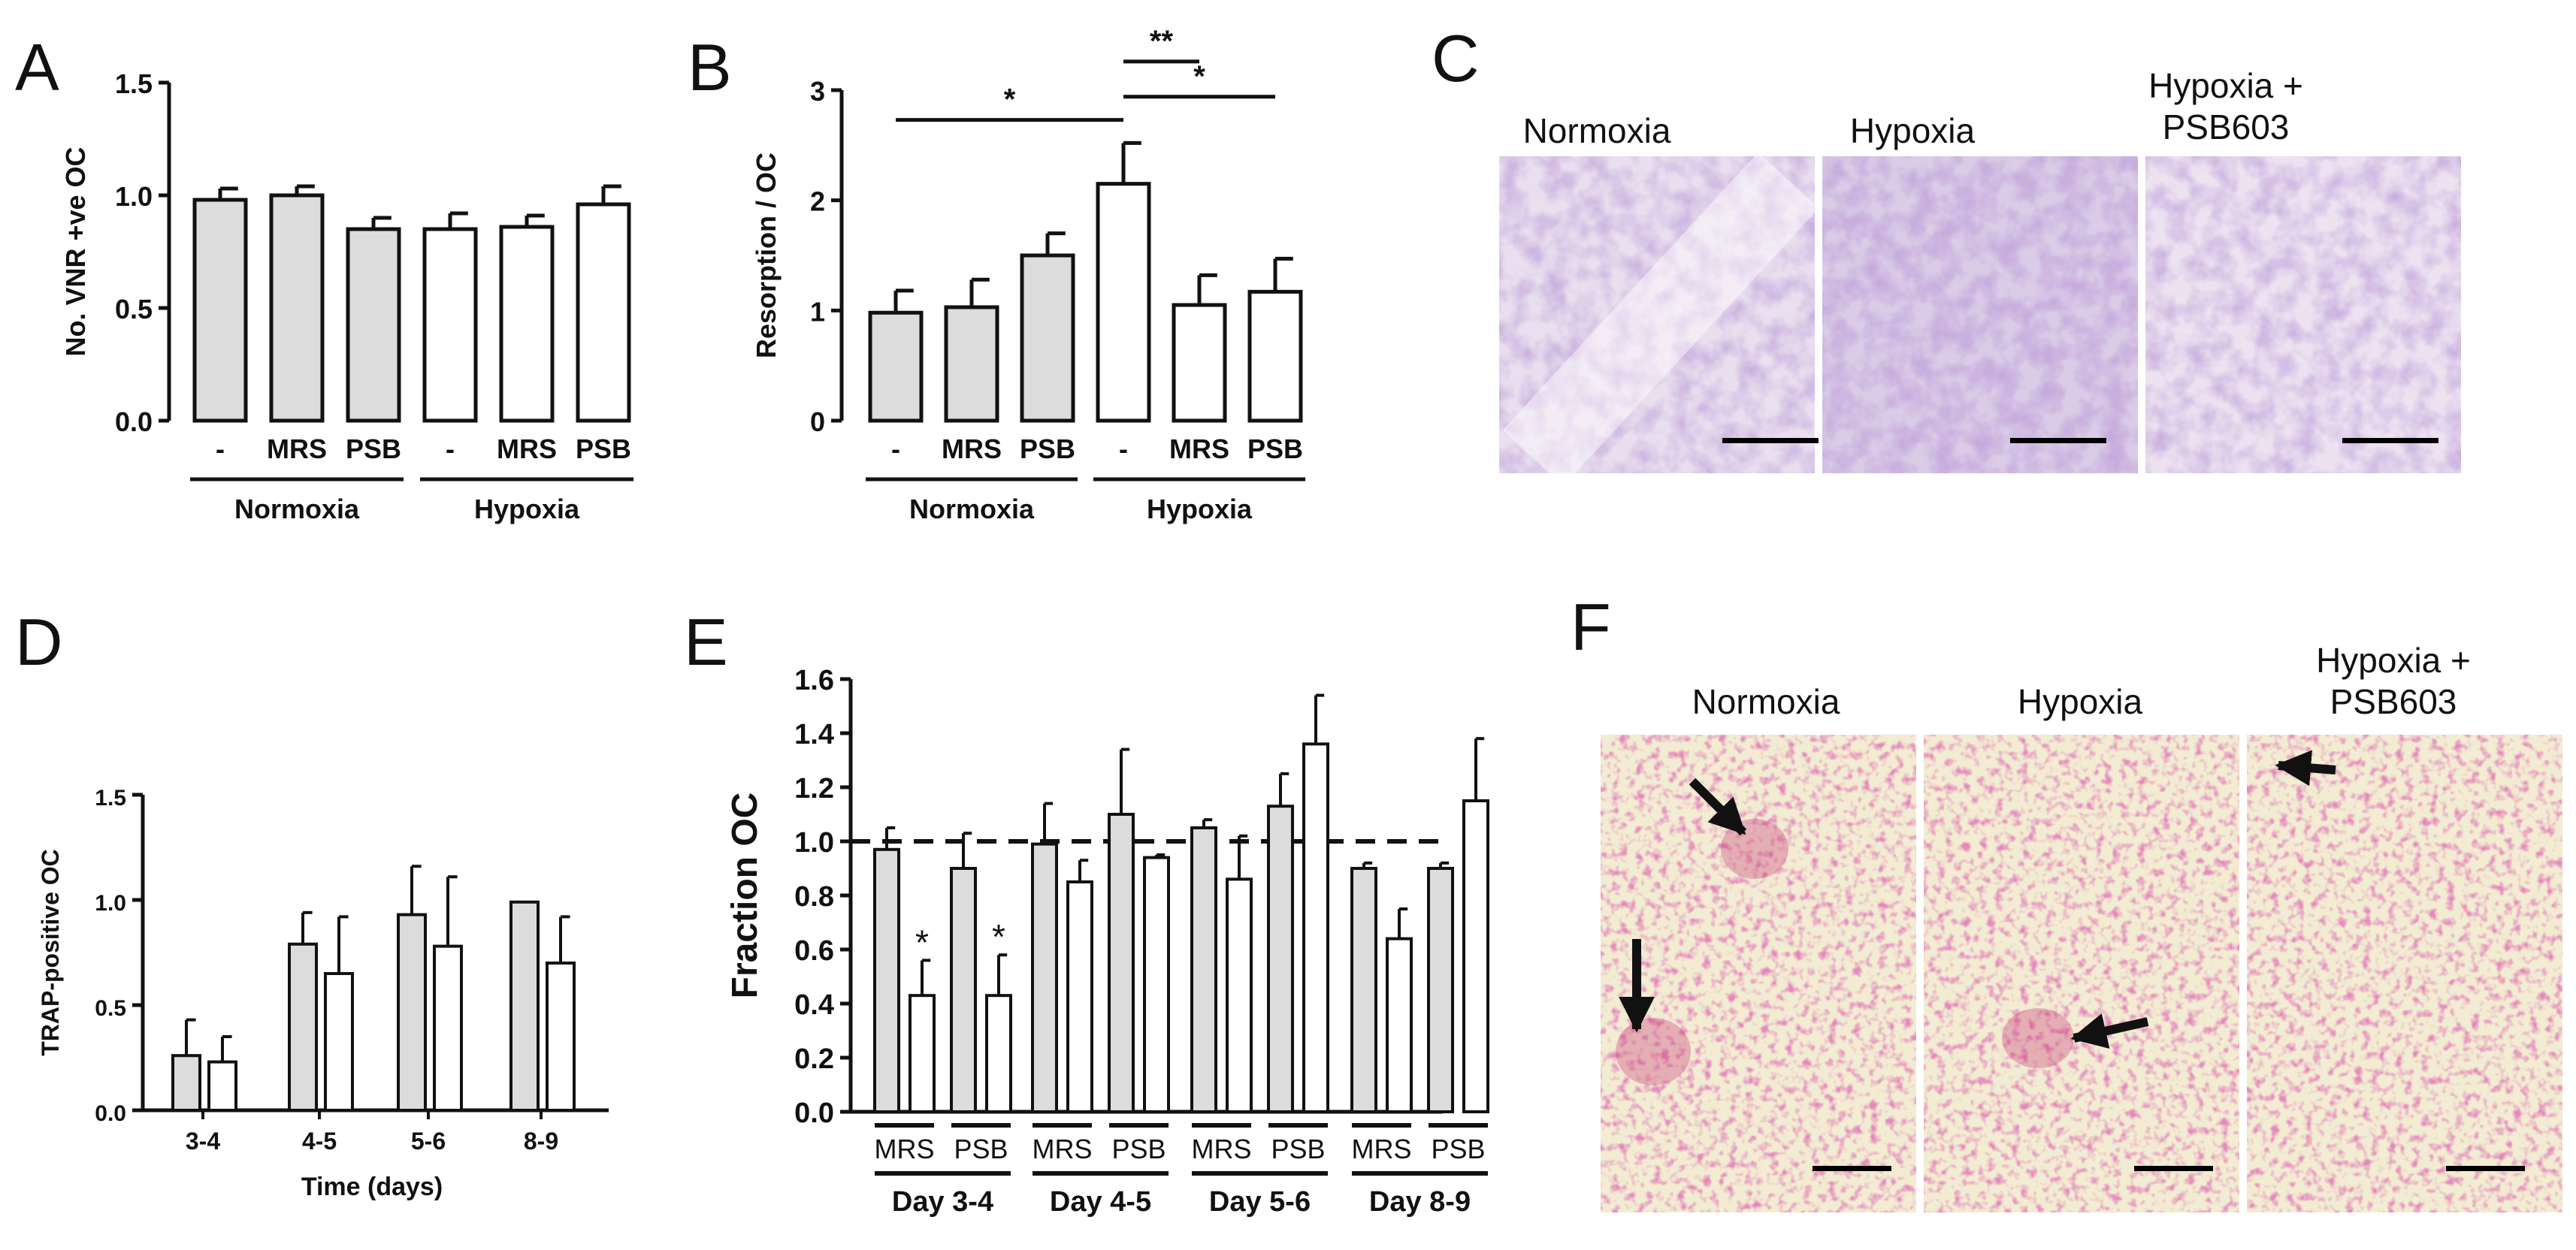  What do you see at coordinates (943, 1202) in the screenshot?
I see `group-label: Day 3-4` at bounding box center [943, 1202].